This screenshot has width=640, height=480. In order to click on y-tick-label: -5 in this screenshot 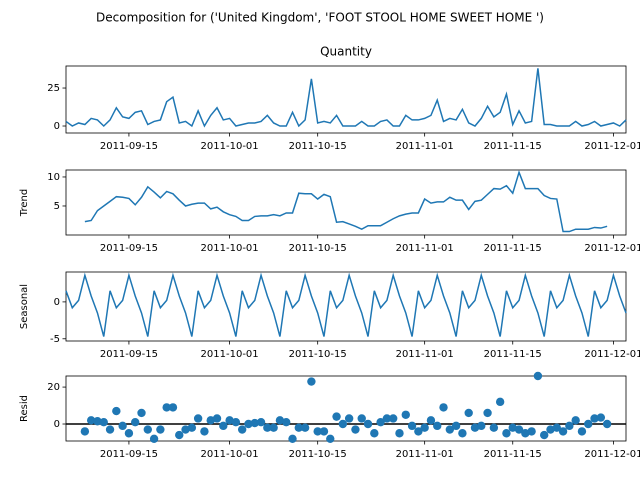, I will do `click(55, 339)`.